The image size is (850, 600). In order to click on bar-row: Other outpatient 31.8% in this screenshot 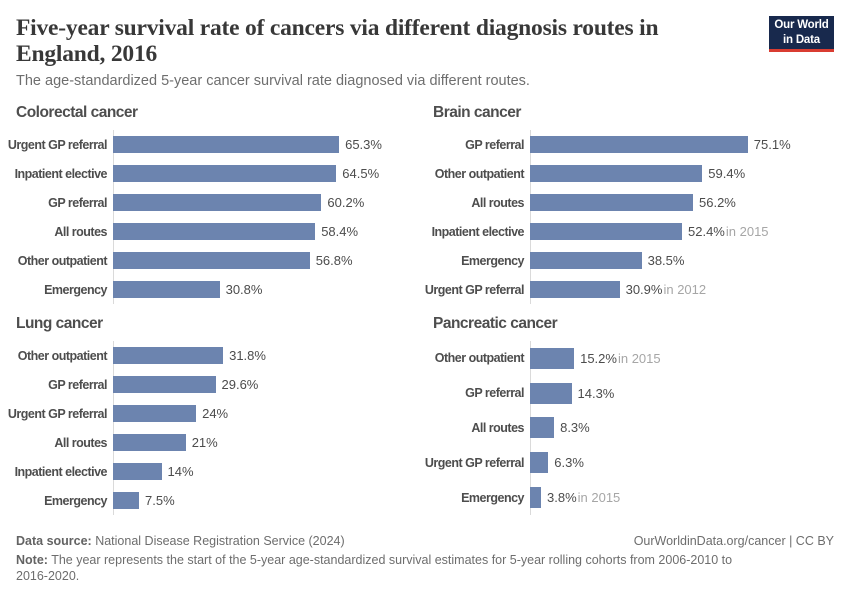, I will do `click(224, 355)`.